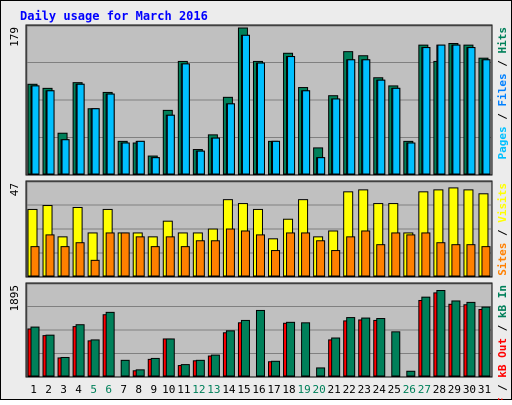  Describe the element at coordinates (183, 389) in the screenshot. I see `x-axis-day-label: 11` at that location.